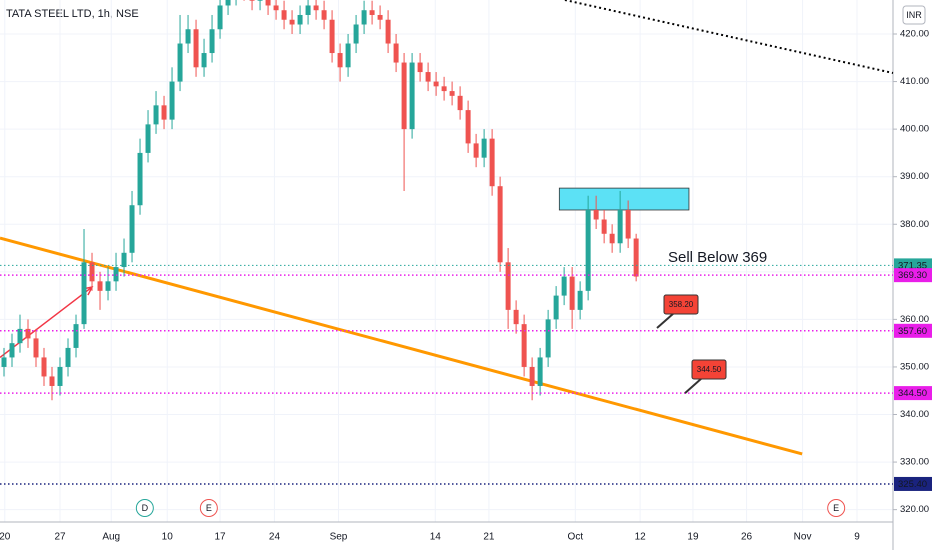  What do you see at coordinates (717, 257) in the screenshot?
I see `annotation: Sell Below 369` at bounding box center [717, 257].